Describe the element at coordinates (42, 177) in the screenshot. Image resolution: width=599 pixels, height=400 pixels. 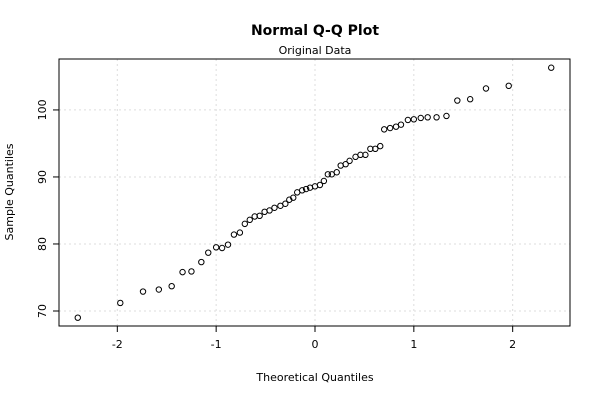
I see `y-tick-label: 90` at that location.